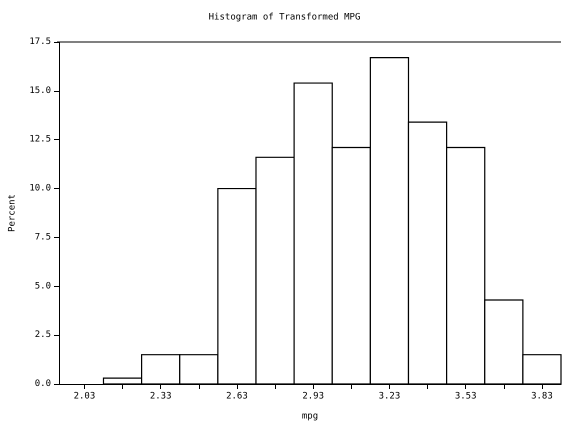 This screenshot has width=569, height=428. What do you see at coordinates (465, 397) in the screenshot?
I see `x-tick-label: 3.53` at bounding box center [465, 397].